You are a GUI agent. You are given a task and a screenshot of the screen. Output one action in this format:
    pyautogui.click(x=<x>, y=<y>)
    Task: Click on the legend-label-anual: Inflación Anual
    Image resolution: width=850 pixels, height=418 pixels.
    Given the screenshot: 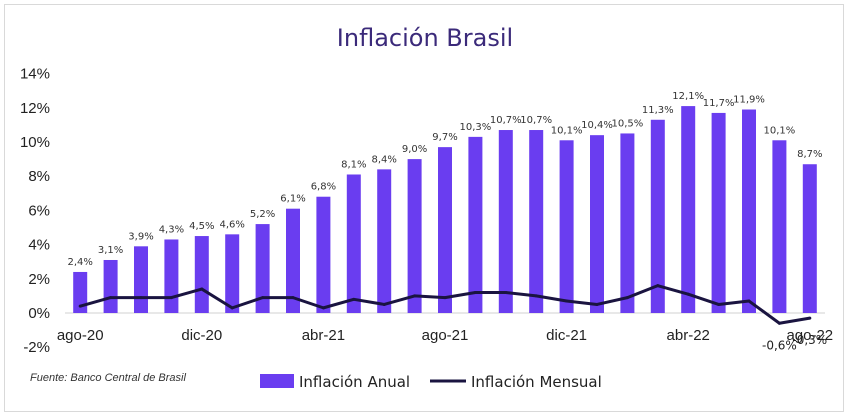 What is the action you would take?
    pyautogui.click(x=354, y=382)
    